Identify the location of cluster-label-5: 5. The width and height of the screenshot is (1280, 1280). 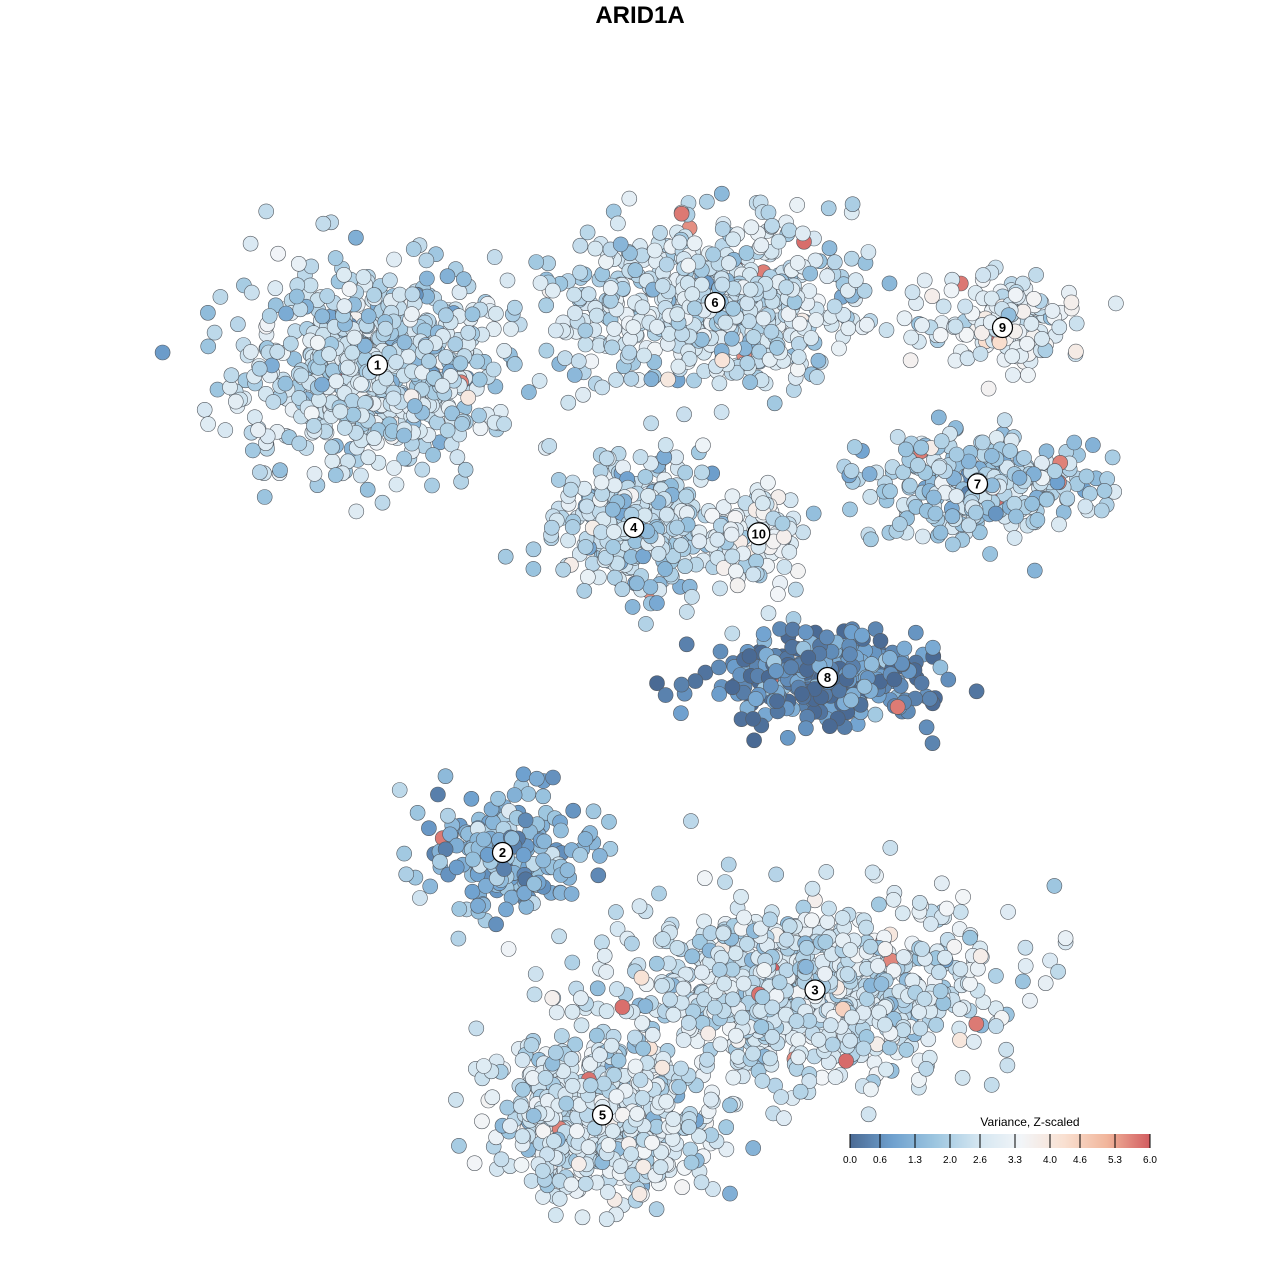
(602, 1115).